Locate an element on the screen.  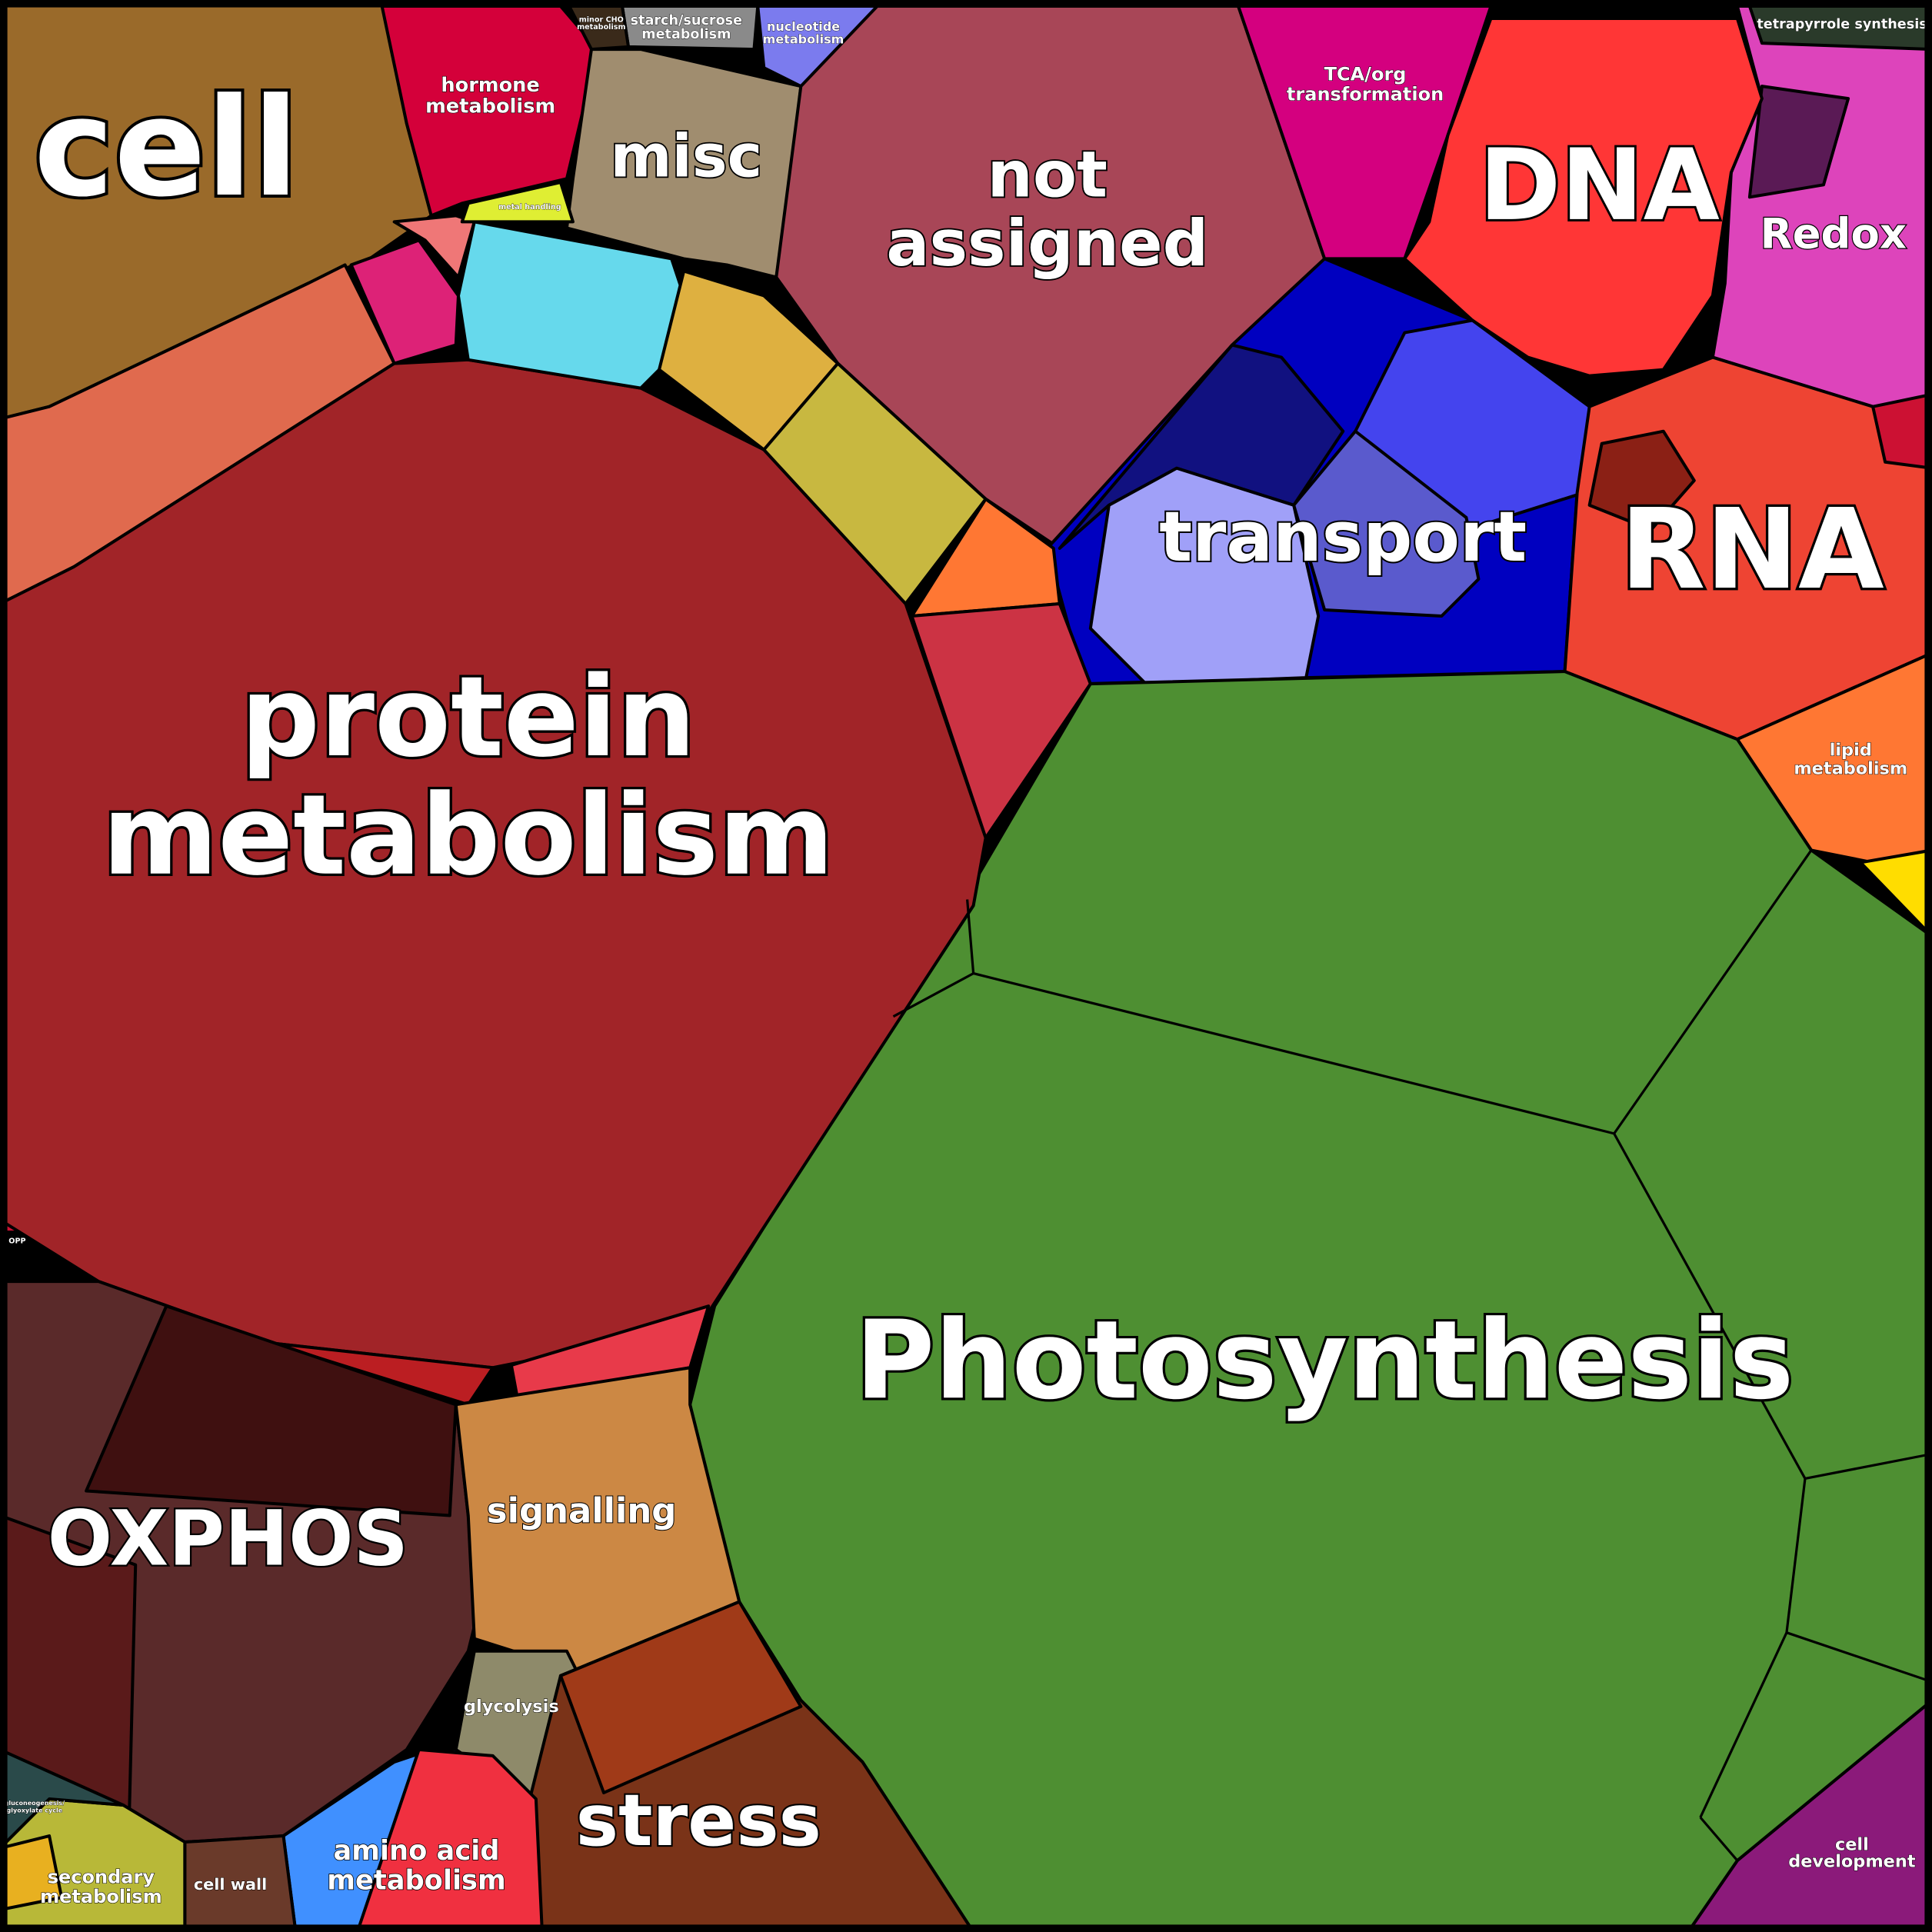
label-line: cell wall is located at coordinates (231, 1884).